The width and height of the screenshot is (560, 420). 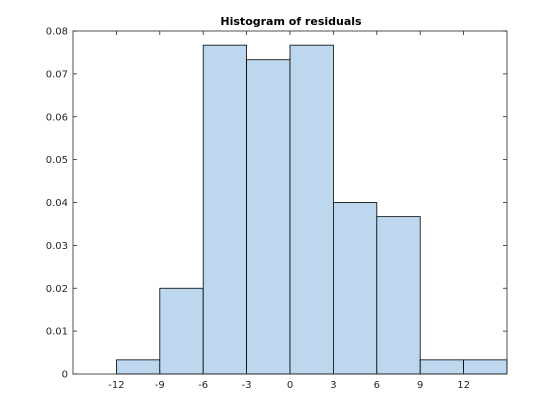 I want to click on x-tick-label-3: -3, so click(x=247, y=385).